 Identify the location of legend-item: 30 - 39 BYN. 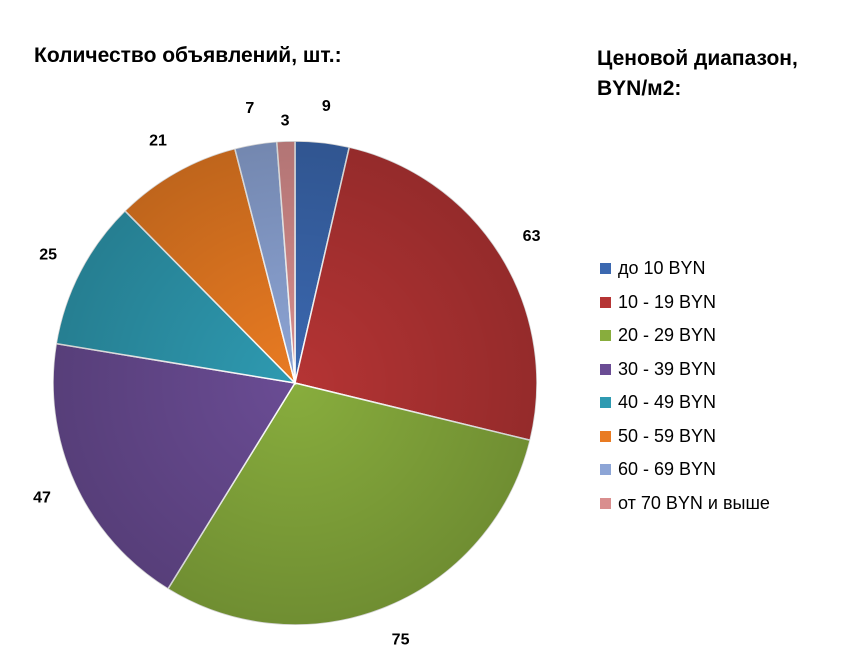
(685, 370).